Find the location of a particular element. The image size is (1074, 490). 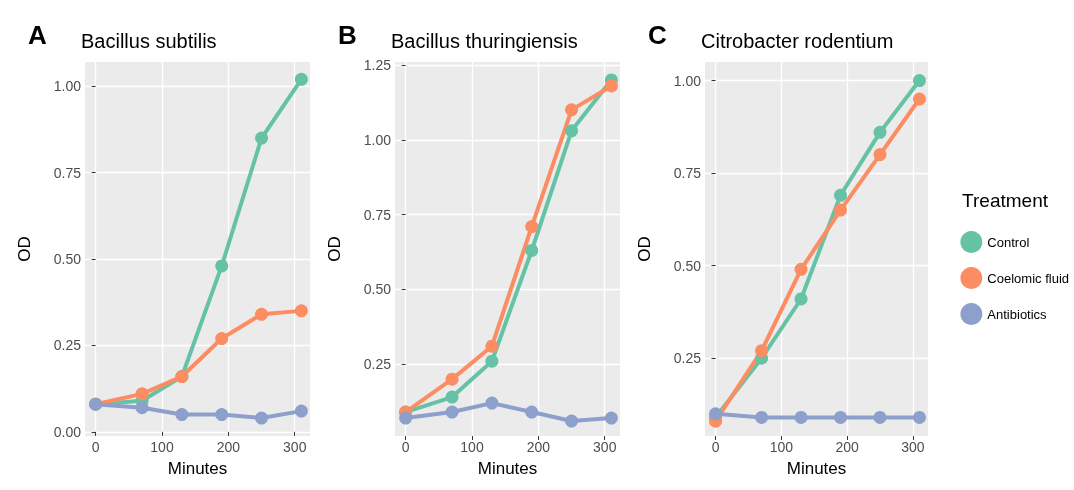

text: B is located at coordinates (347, 35).